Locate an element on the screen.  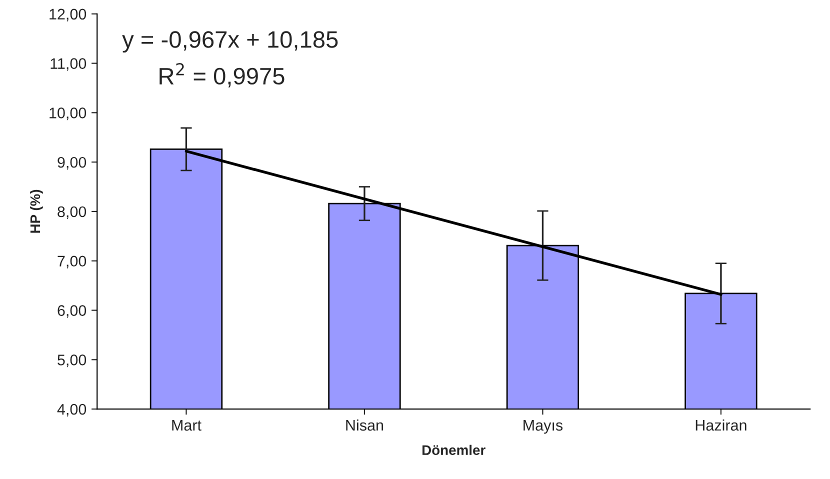
x-tick-label: Haziran is located at coordinates (721, 425).